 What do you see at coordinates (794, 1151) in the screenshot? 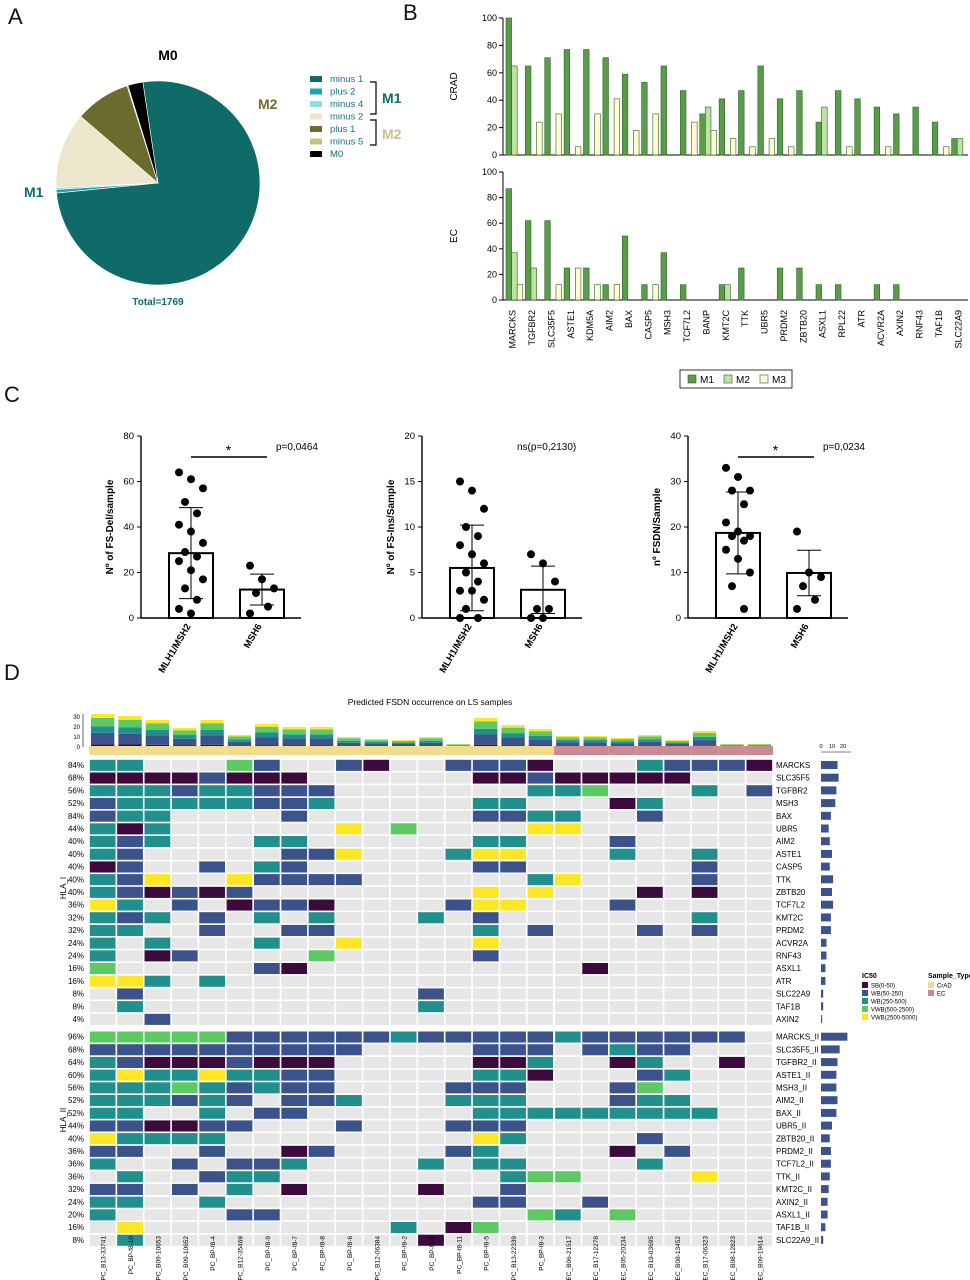
I see `d-row-gene-30: PRDM2_II` at bounding box center [794, 1151].